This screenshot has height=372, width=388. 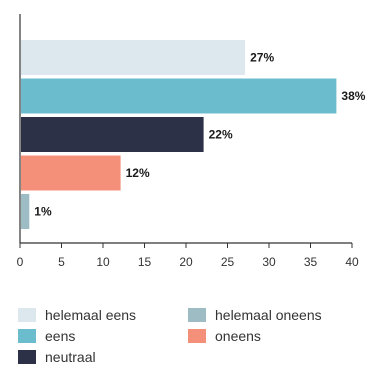 What do you see at coordinates (269, 262) in the screenshot?
I see `x-tick-label: 30` at bounding box center [269, 262].